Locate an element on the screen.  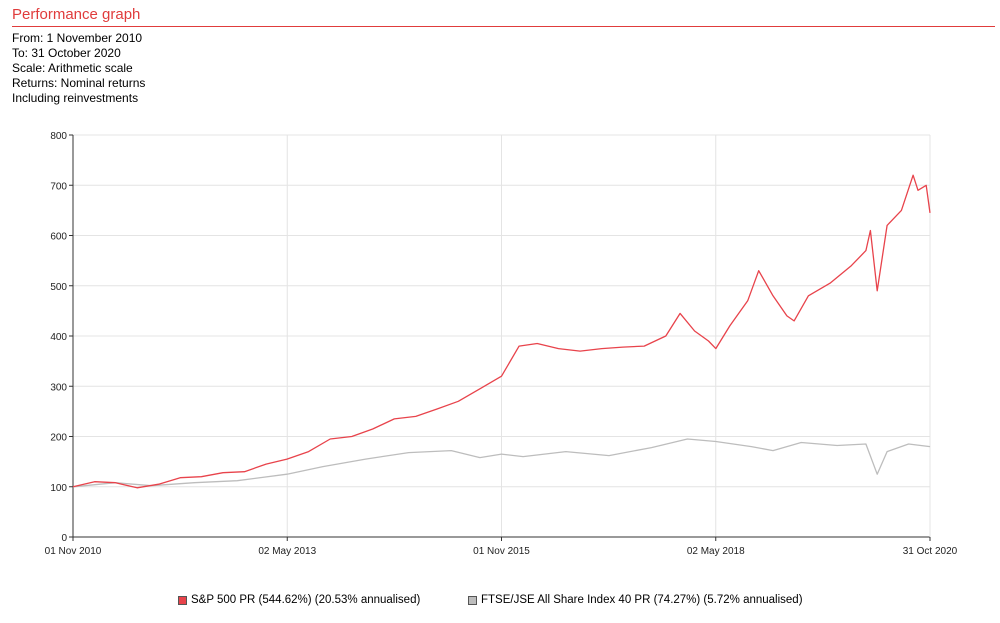
legend-swatch-ftse is located at coordinates (472, 600).